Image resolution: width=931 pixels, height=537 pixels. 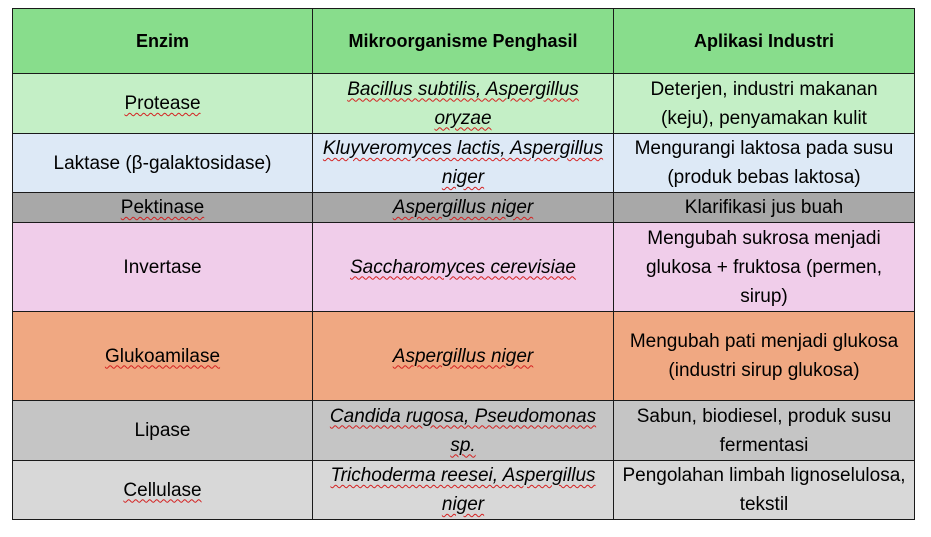 I want to click on cell-mikroorganisme: Candida rugosa, Pseudomonas sp., so click(x=463, y=430).